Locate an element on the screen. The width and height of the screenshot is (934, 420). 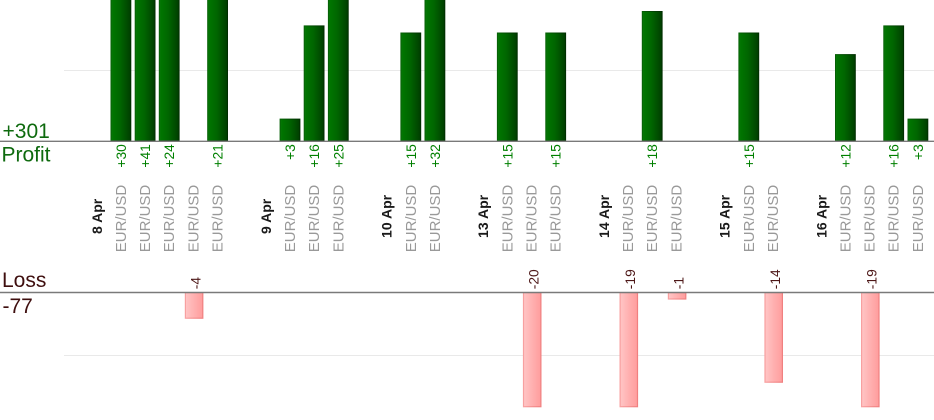
svg-text: +21 is located at coordinates (218, 155).